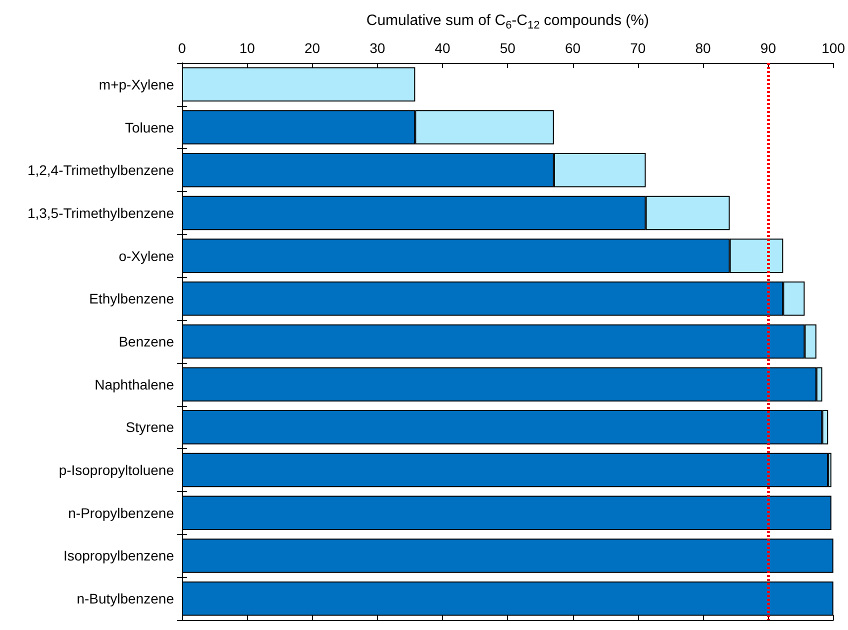 The image size is (848, 630). Describe the element at coordinates (100, 170) in the screenshot. I see `y-tick-label: 1,2,4-Trimethylbenzene` at that location.